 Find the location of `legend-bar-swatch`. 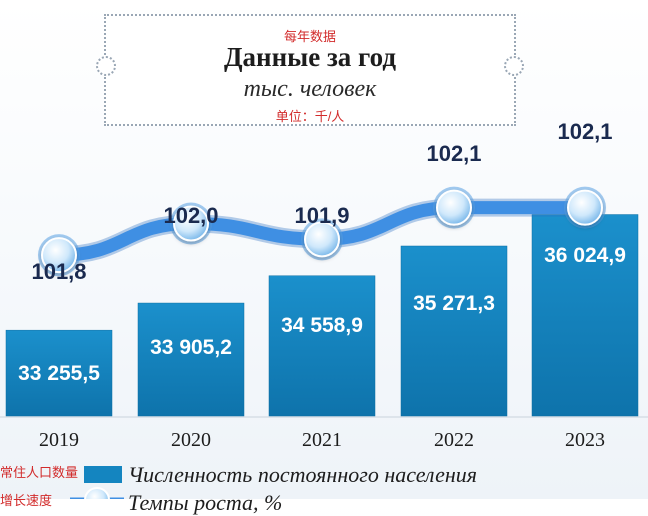

legend-bar-swatch is located at coordinates (103, 474).